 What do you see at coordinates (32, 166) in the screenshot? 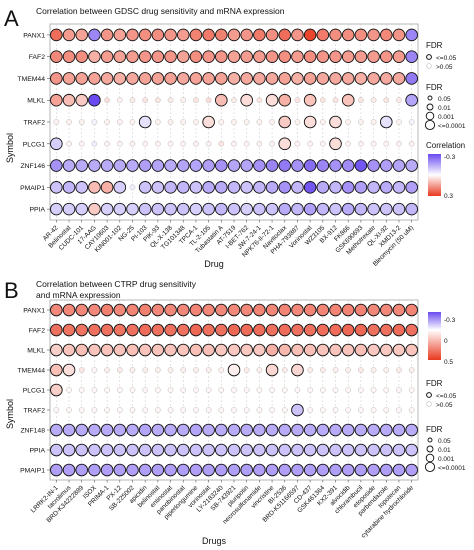
I see `panel-a-row-label: ZNF146` at bounding box center [32, 166].